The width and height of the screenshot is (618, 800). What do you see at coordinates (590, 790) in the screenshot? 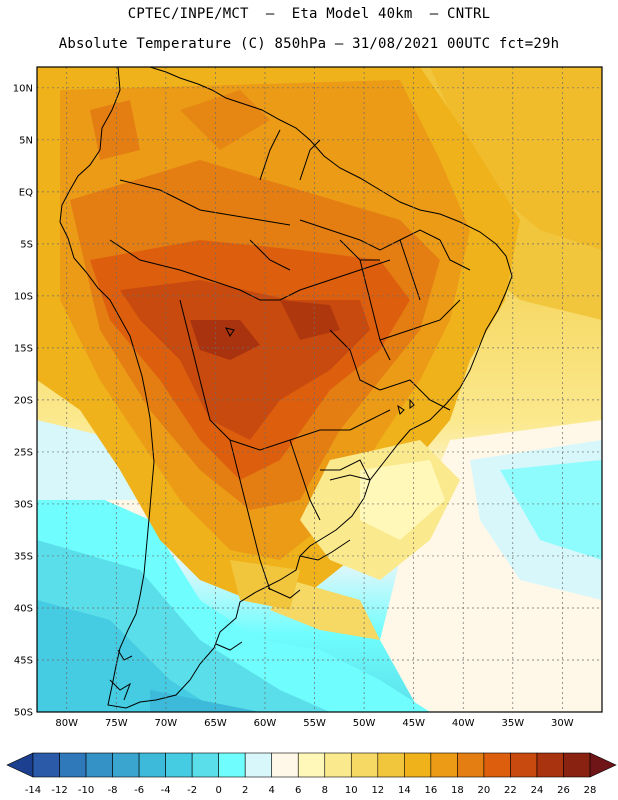
I see `colorbar-tick-label: 28` at bounding box center [590, 790].